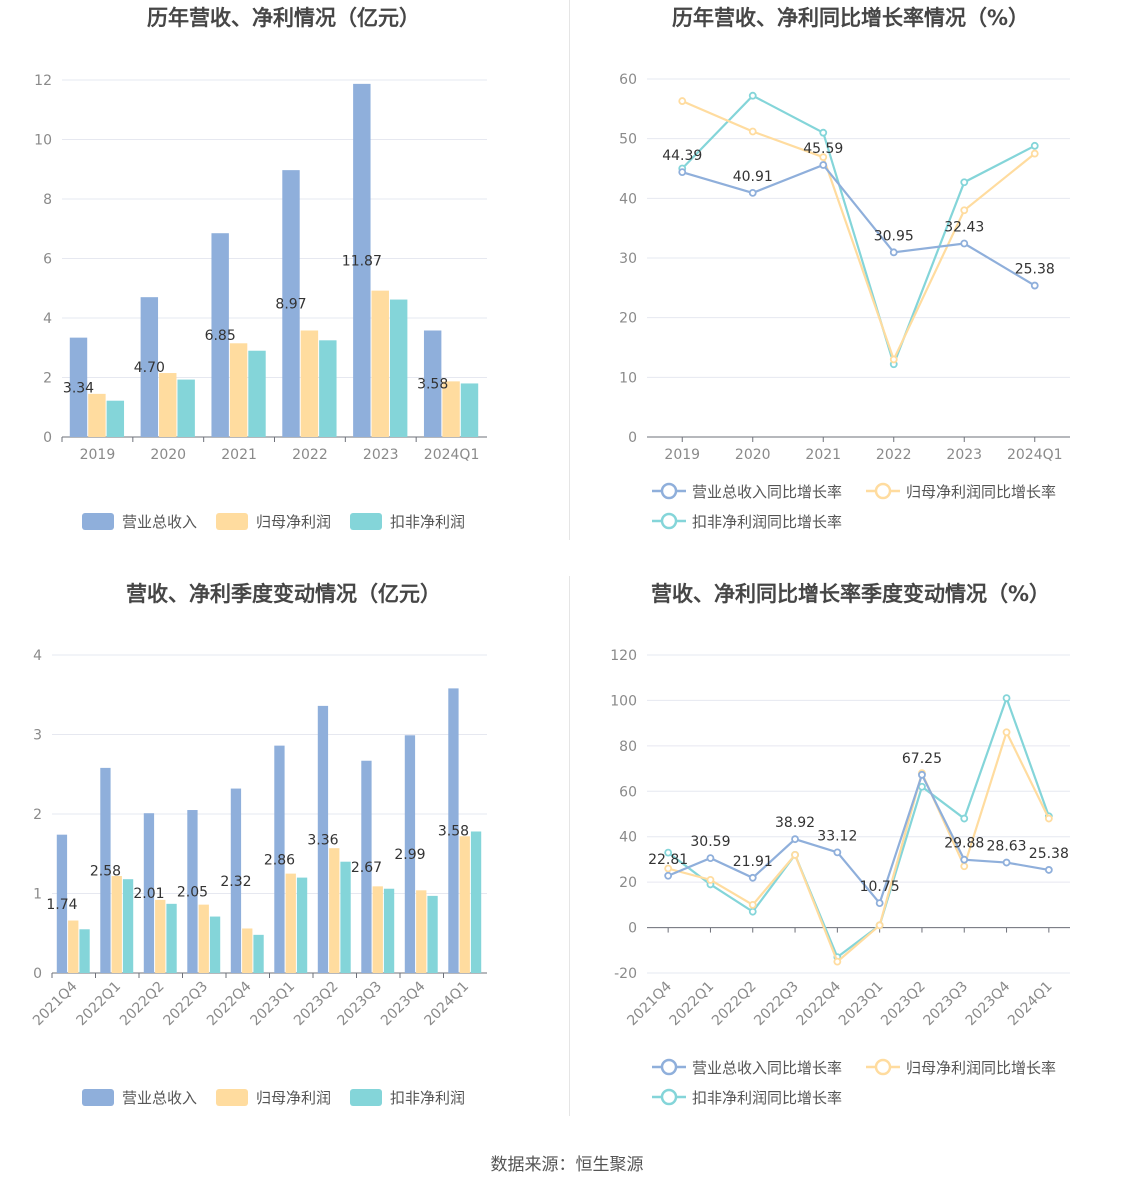  Describe the element at coordinates (628, 838) in the screenshot. I see `y-tick-label: 40` at that location.